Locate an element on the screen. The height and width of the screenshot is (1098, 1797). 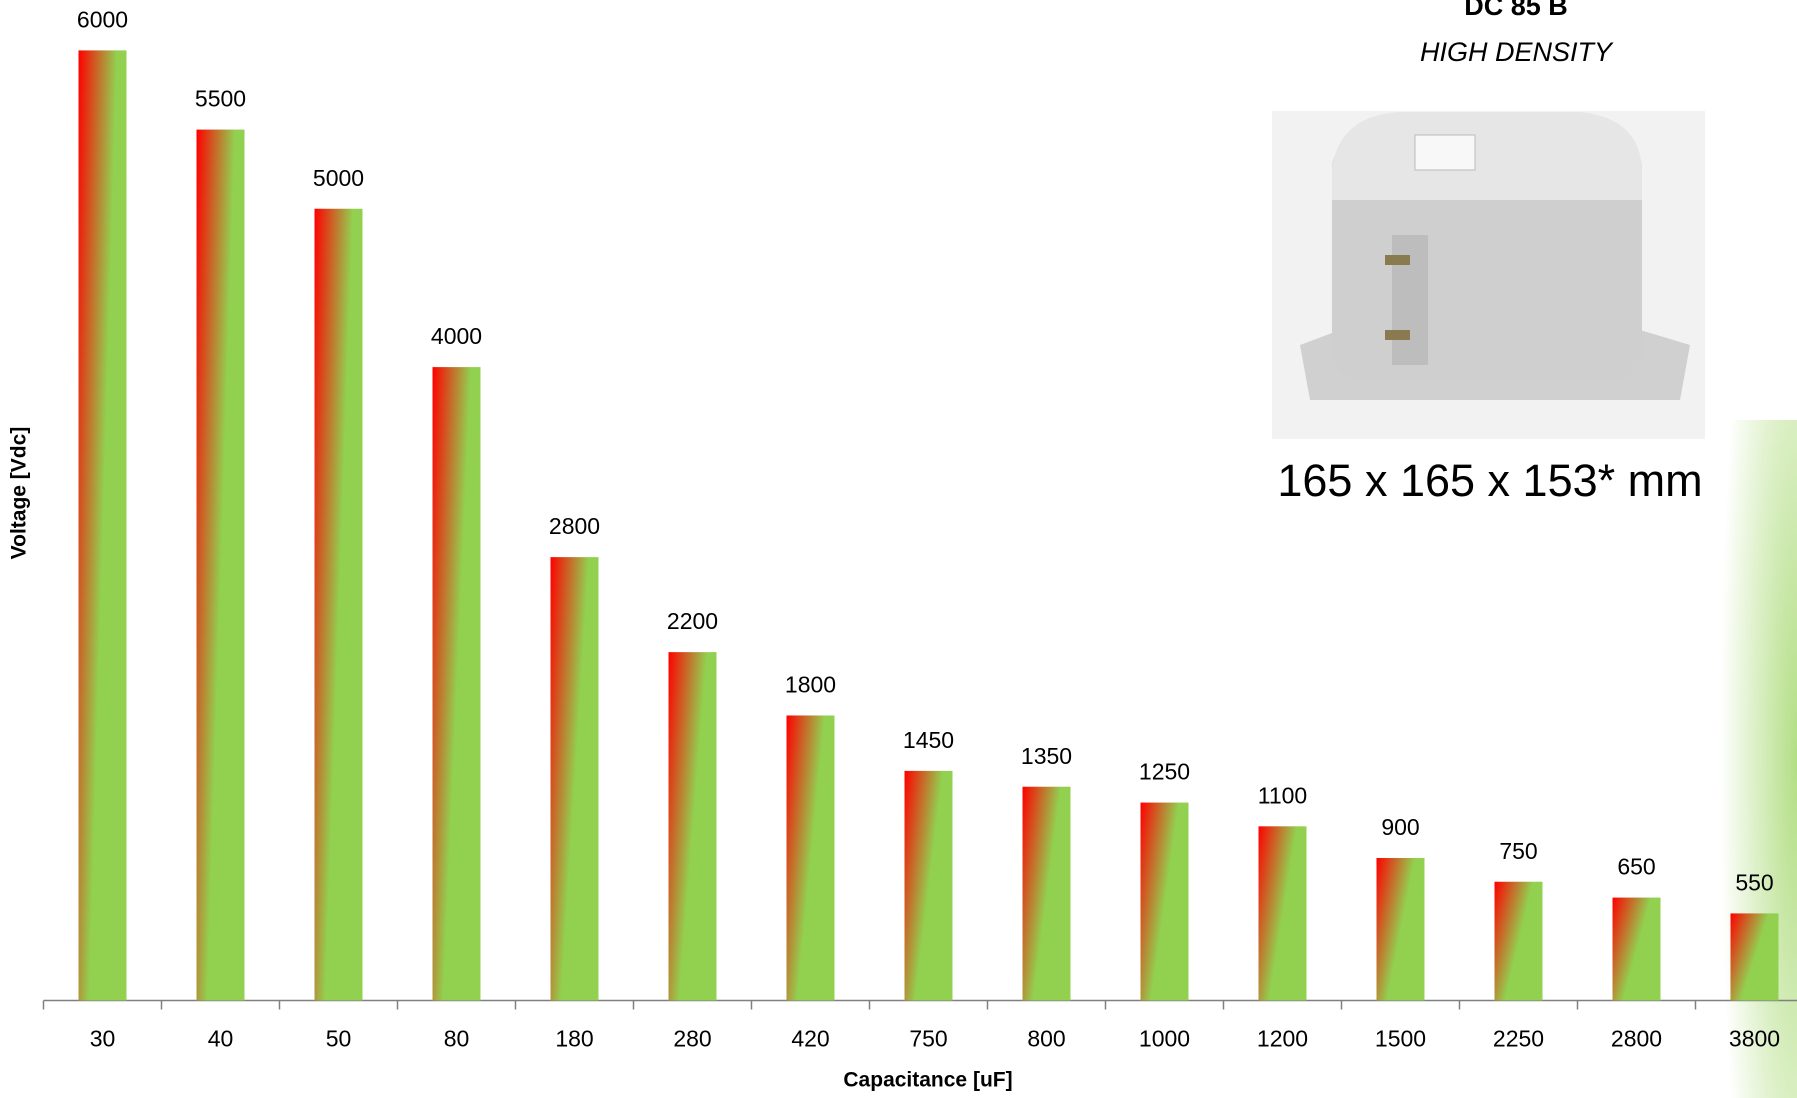
x-tick-label: 80 is located at coordinates (457, 1039).